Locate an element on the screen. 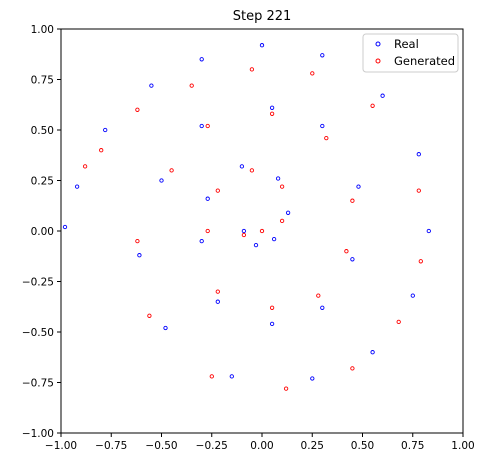 Image resolution: width=501 pixels, height=463 pixels. chart-title: Step 221 is located at coordinates (262, 16).